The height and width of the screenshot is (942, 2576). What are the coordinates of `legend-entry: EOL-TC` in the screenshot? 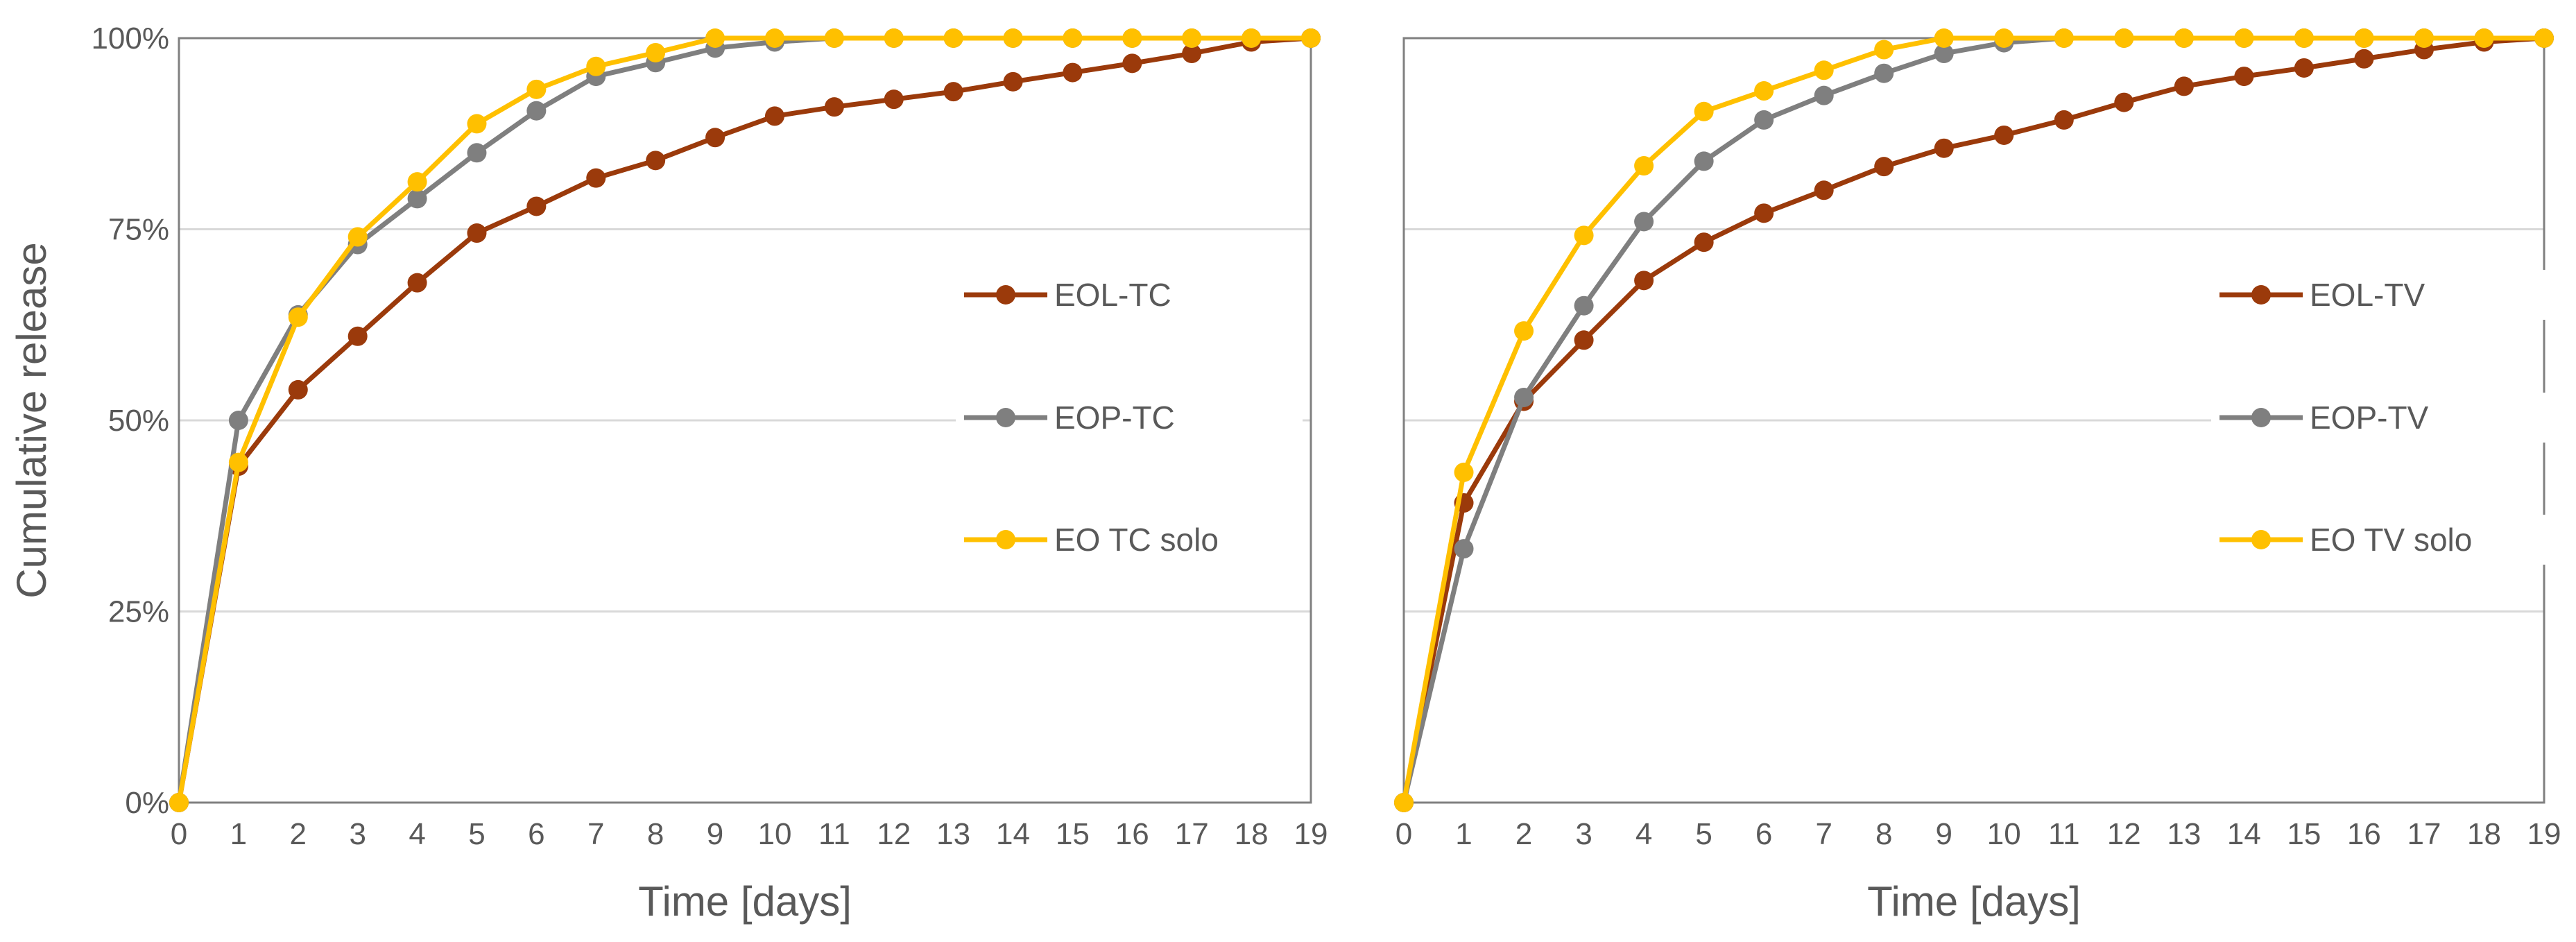 It's located at (1129, 295).